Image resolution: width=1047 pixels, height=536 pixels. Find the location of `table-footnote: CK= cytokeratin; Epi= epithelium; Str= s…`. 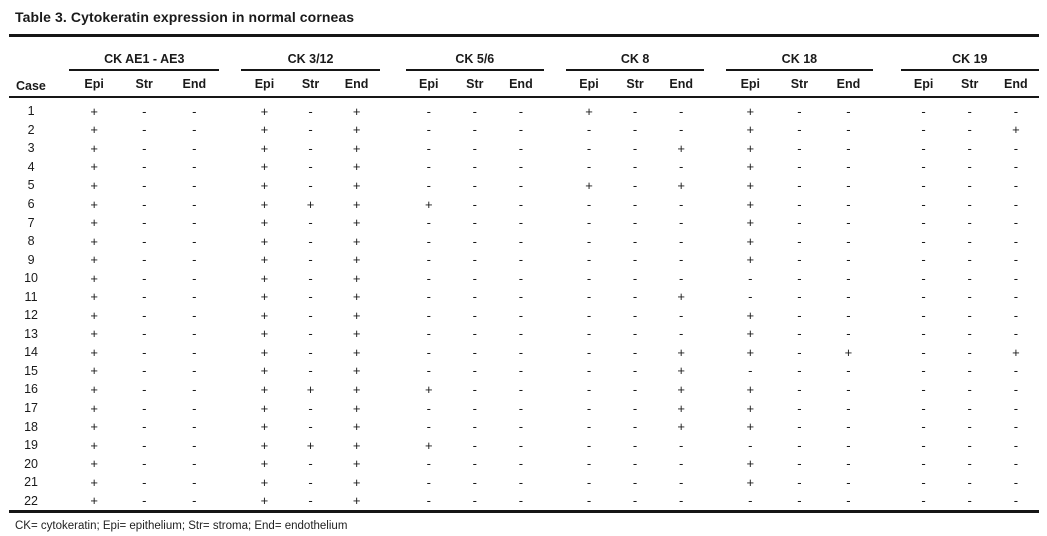

table-footnote: CK= cytokeratin; Epi= epithelium; Str= s… is located at coordinates (181, 526).